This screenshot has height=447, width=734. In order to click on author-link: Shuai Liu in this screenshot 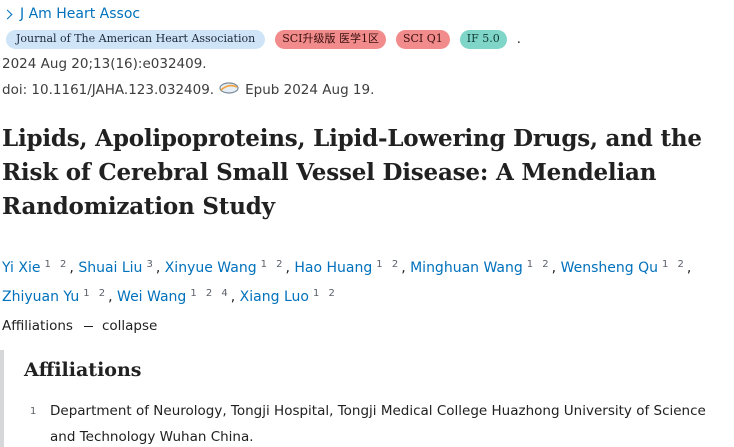, I will do `click(110, 268)`.